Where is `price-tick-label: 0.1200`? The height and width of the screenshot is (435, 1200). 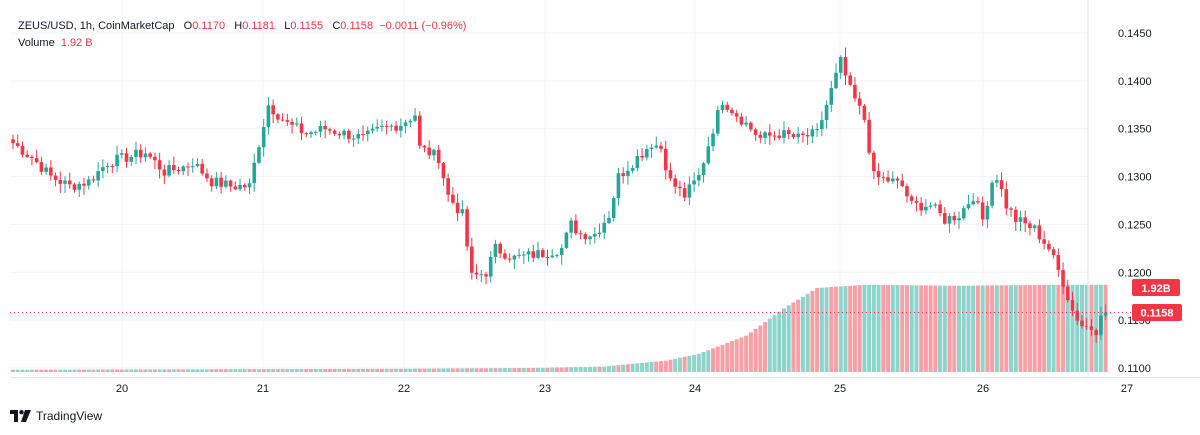 price-tick-label: 0.1200 is located at coordinates (1135, 273).